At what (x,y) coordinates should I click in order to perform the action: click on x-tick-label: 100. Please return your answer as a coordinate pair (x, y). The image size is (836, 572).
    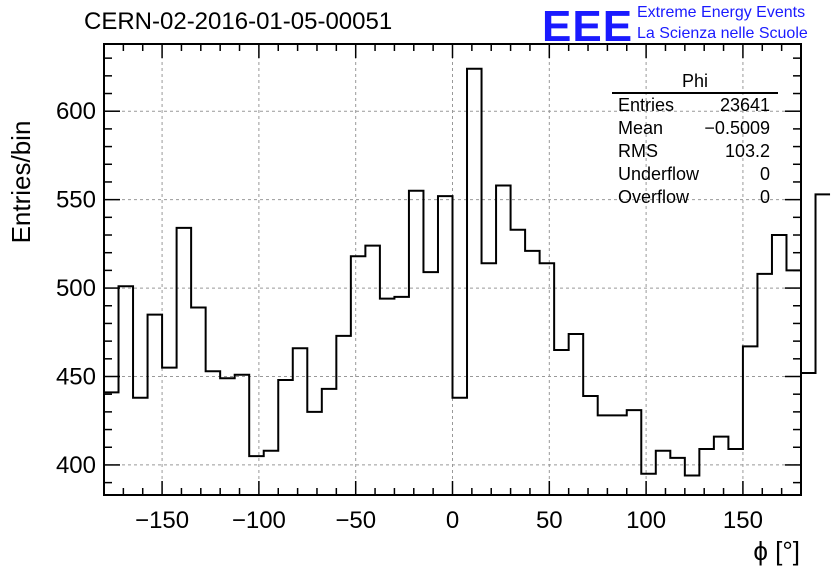
    Looking at the image, I should click on (646, 520).